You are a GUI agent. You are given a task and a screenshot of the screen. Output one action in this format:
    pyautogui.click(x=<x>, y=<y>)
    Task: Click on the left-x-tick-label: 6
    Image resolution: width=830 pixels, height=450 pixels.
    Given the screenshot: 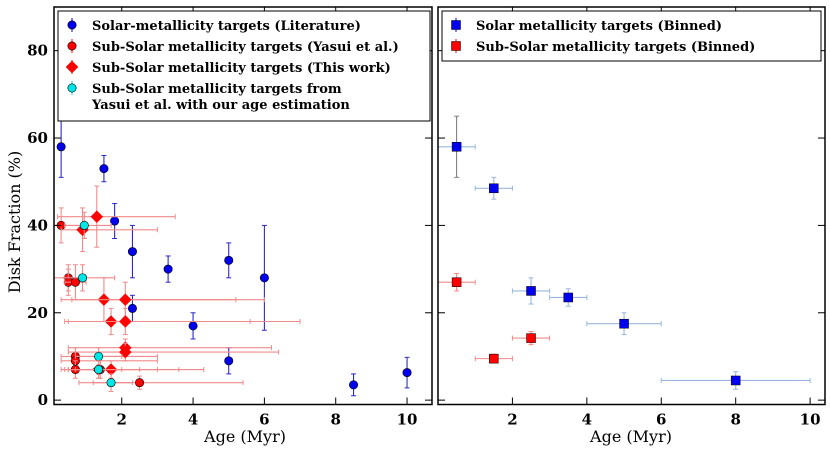 What is the action you would take?
    pyautogui.click(x=264, y=420)
    